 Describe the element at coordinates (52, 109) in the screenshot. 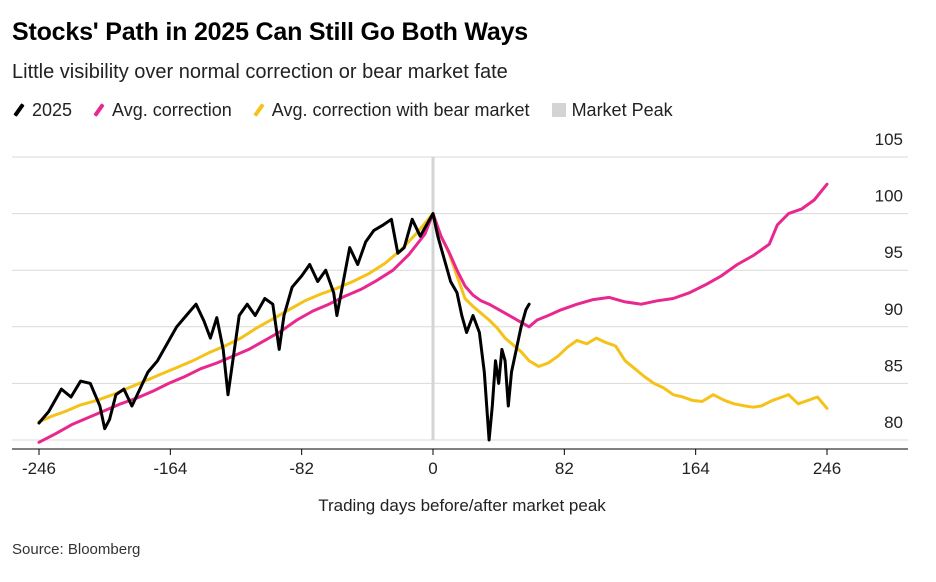

I see `legend-label-2025: 2025` at that location.